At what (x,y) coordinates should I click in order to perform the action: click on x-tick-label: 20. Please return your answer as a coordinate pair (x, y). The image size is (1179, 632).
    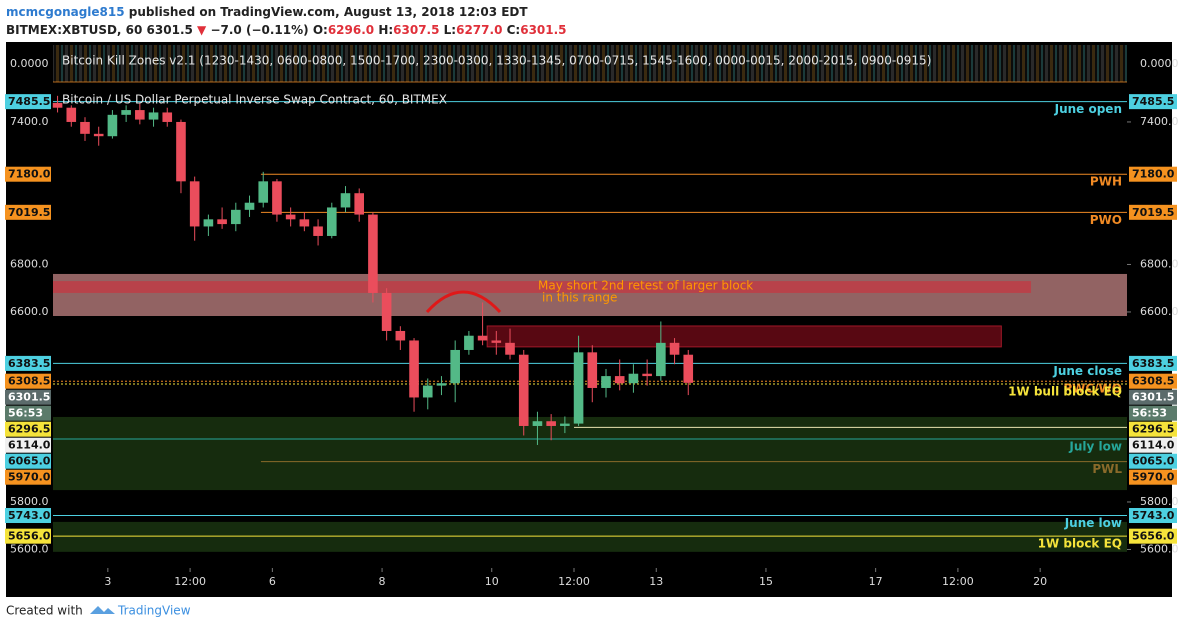
    Looking at the image, I should click on (1040, 581).